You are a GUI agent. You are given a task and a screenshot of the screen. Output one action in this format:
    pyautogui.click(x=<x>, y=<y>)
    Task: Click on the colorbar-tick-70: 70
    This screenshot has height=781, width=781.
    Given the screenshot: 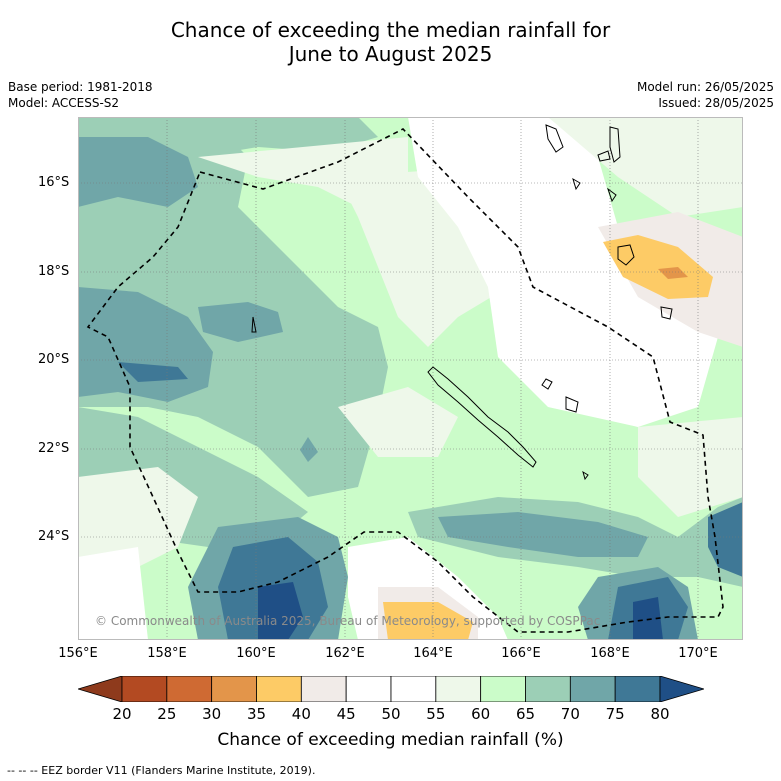 What is the action you would take?
    pyautogui.click(x=570, y=714)
    